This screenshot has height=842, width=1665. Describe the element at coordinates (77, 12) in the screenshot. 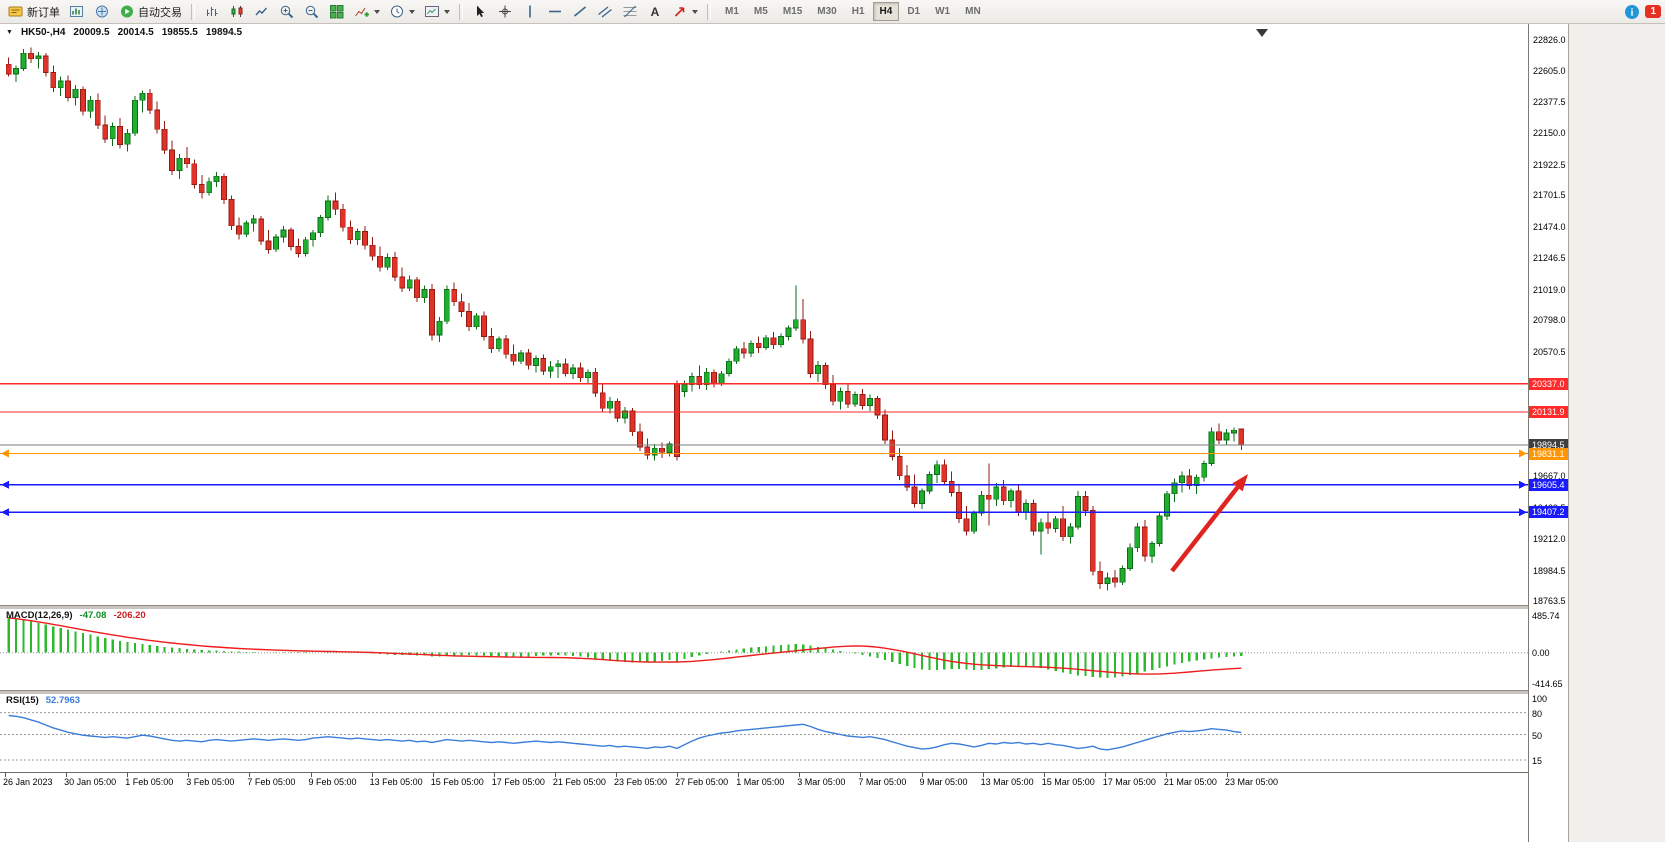

I see `market-watch-button` at that location.